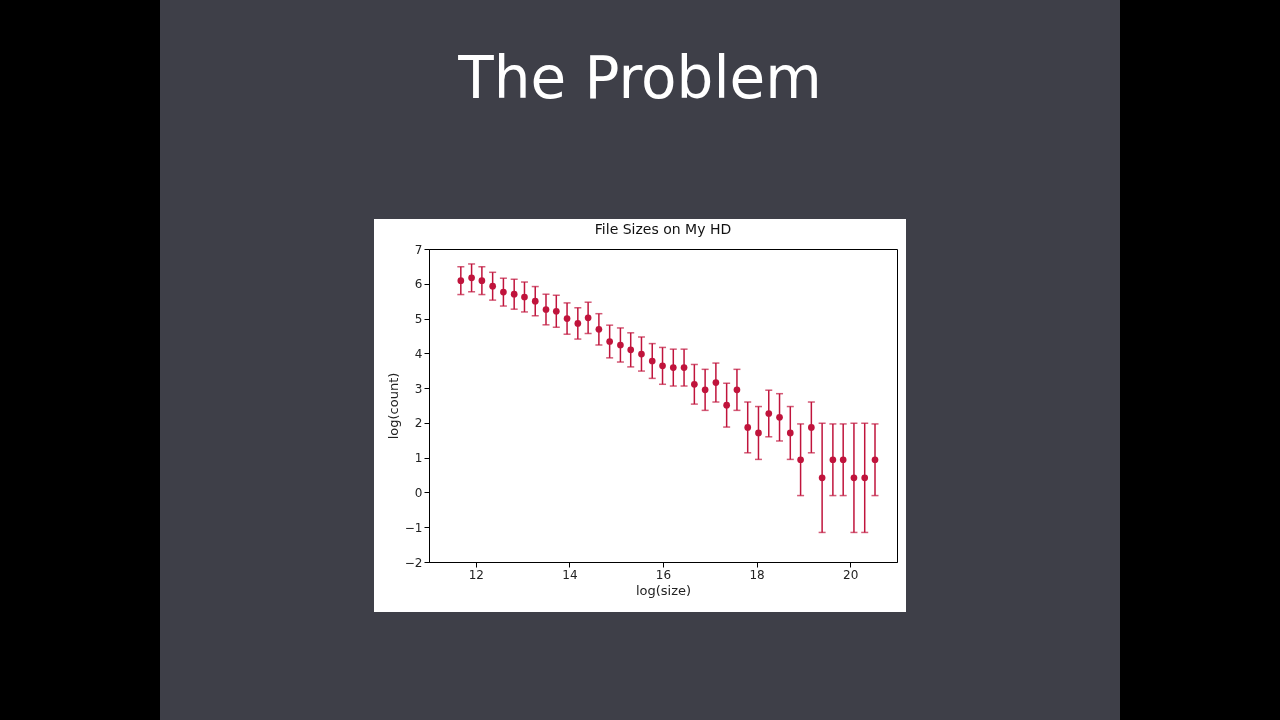 Image resolution: width=1280 pixels, height=720 pixels. What do you see at coordinates (393, 406) in the screenshot?
I see `y-axis-title: log(count)` at bounding box center [393, 406].